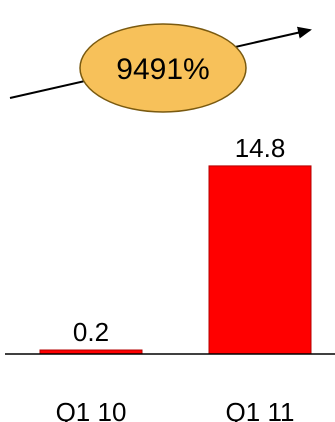 The image size is (335, 422). Describe the element at coordinates (175, 409) in the screenshot. I see `category-axis-labels: Q1 10 Q1 11` at that location.